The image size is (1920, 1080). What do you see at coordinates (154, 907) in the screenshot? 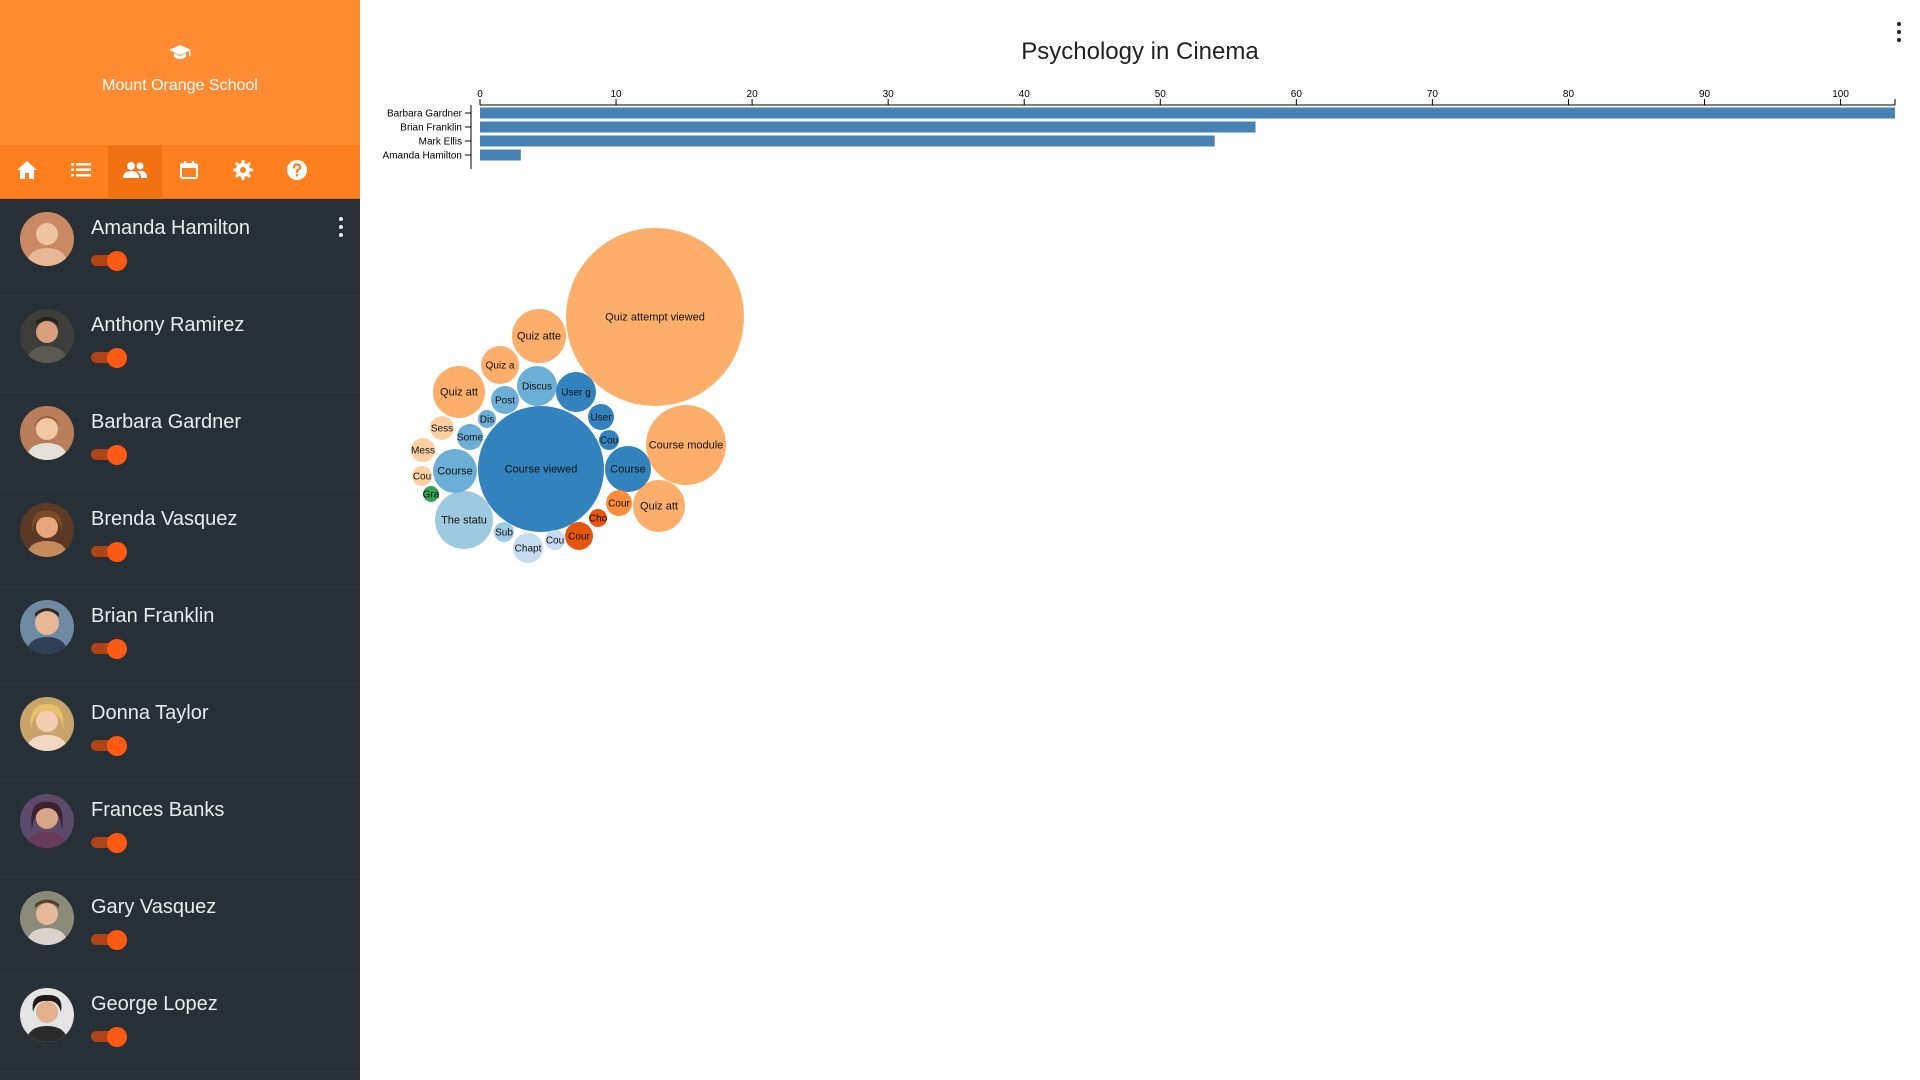
I see `user-name: Gary Vasquez` at bounding box center [154, 907].